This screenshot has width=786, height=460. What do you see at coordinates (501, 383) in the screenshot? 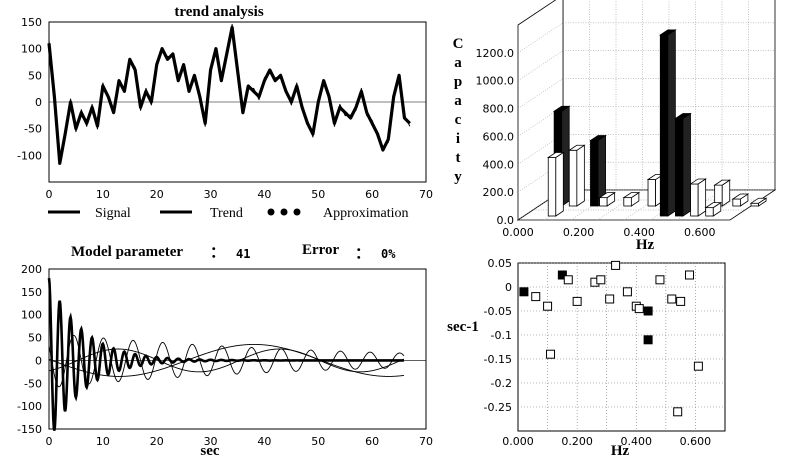
I see `y-tick-label: -0.2` at bounding box center [501, 383].